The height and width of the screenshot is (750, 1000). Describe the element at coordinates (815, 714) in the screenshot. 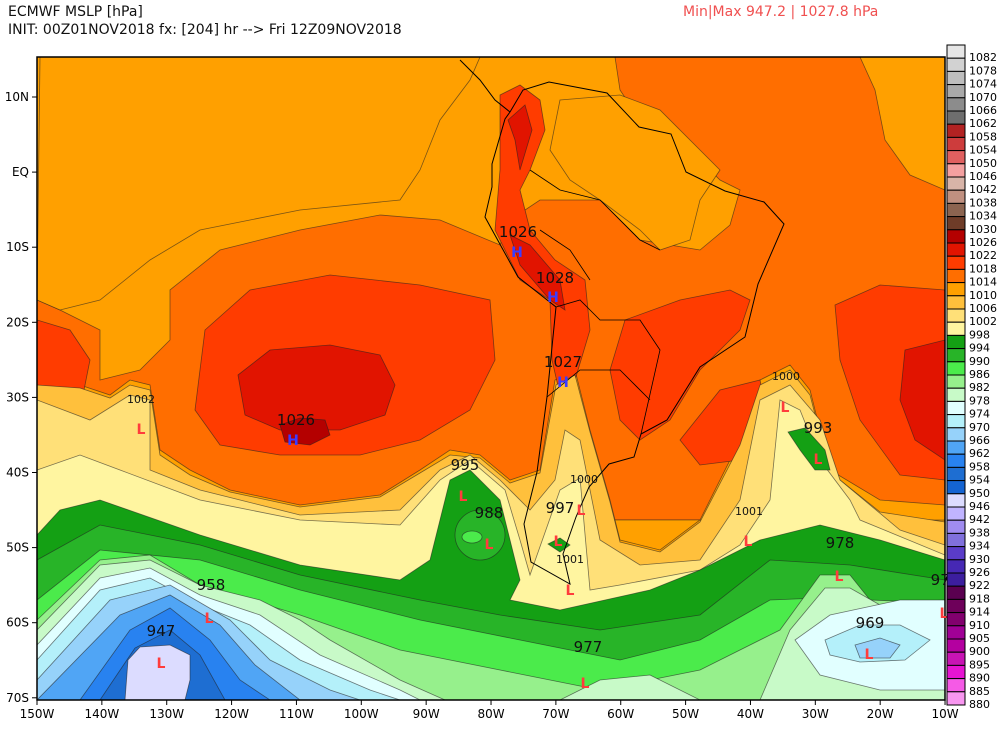

I see `lon-tick-label: 30W` at that location.